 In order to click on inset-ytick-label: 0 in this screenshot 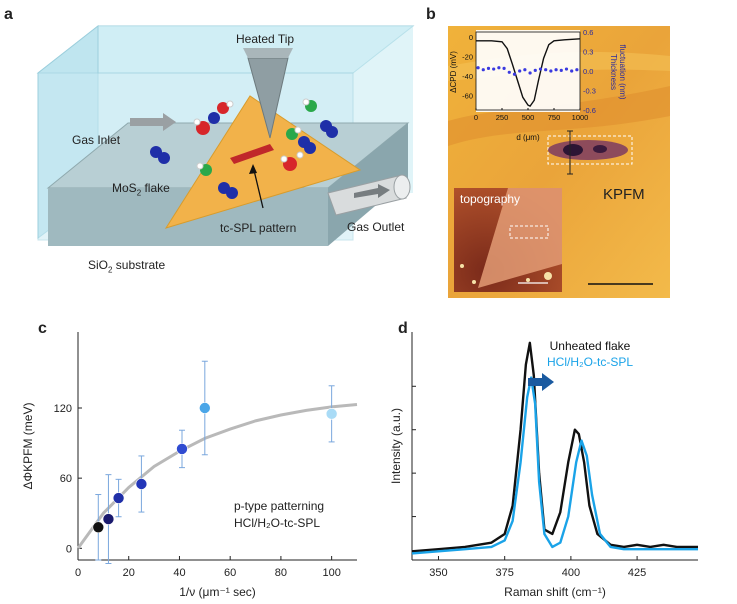, I will do `click(471, 37)`.